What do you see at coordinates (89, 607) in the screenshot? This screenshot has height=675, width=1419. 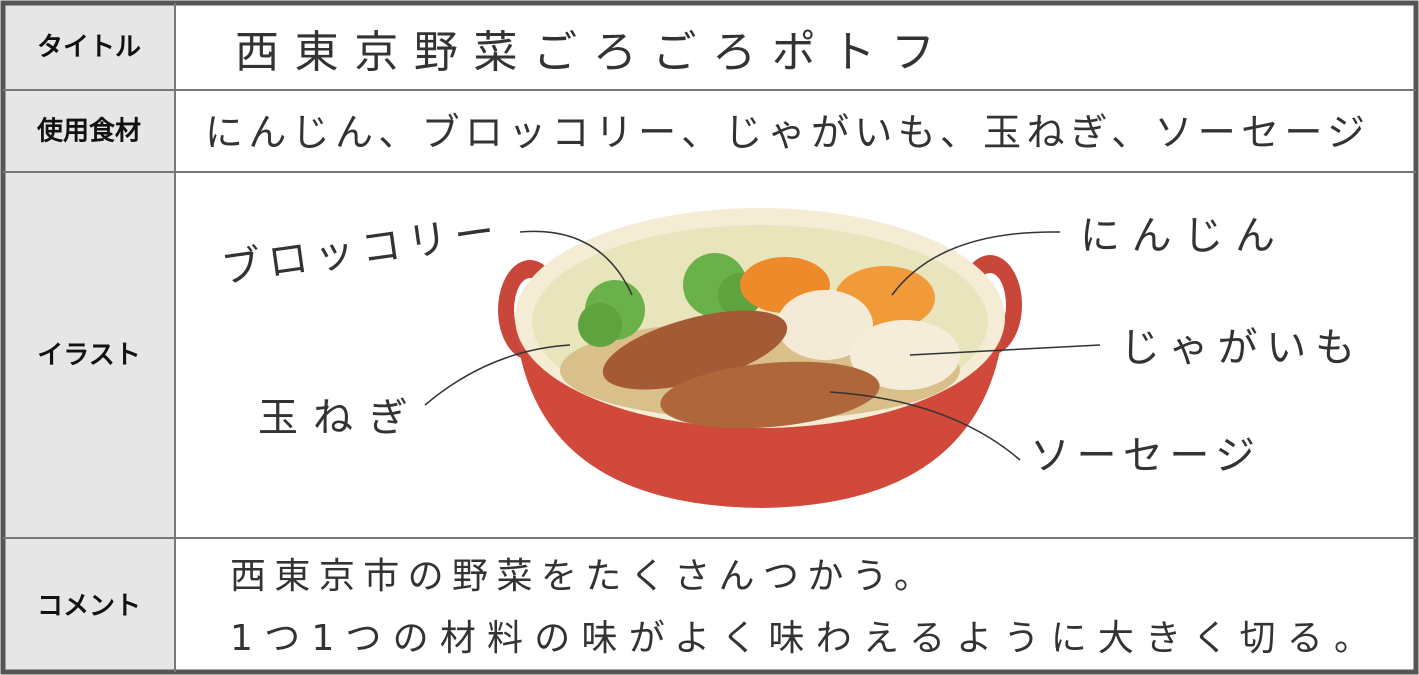 I see `row-label: コメント` at bounding box center [89, 607].